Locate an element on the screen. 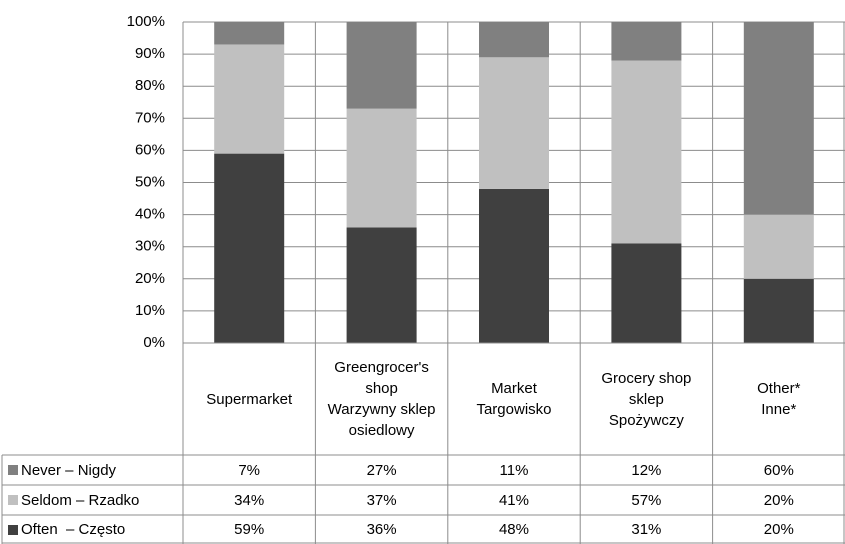 This screenshot has height=544, width=845. category-label: Market Targowisko is located at coordinates (514, 399).